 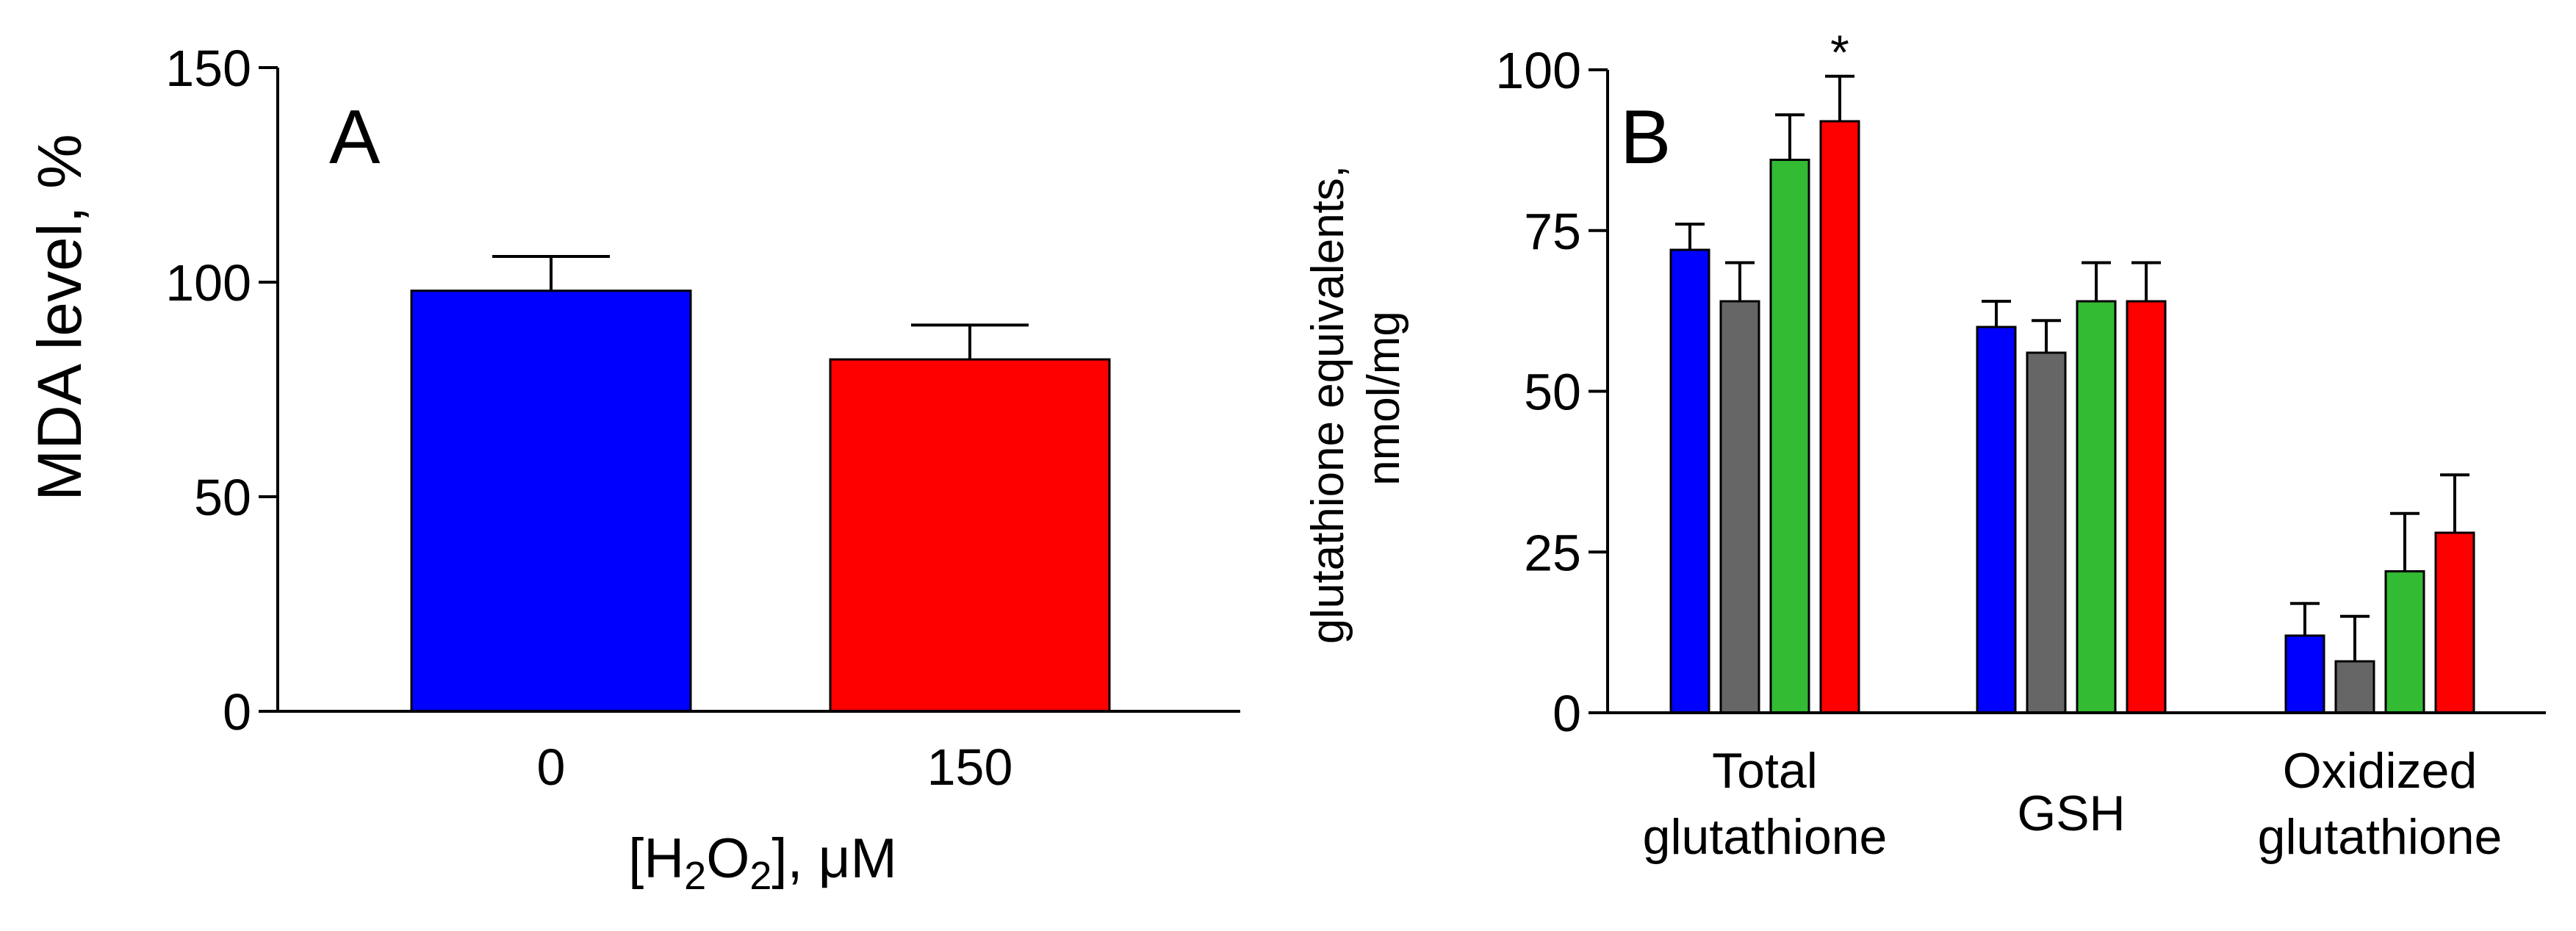 I want to click on panel-b-y-tick-label: 100, so click(x=1538, y=70).